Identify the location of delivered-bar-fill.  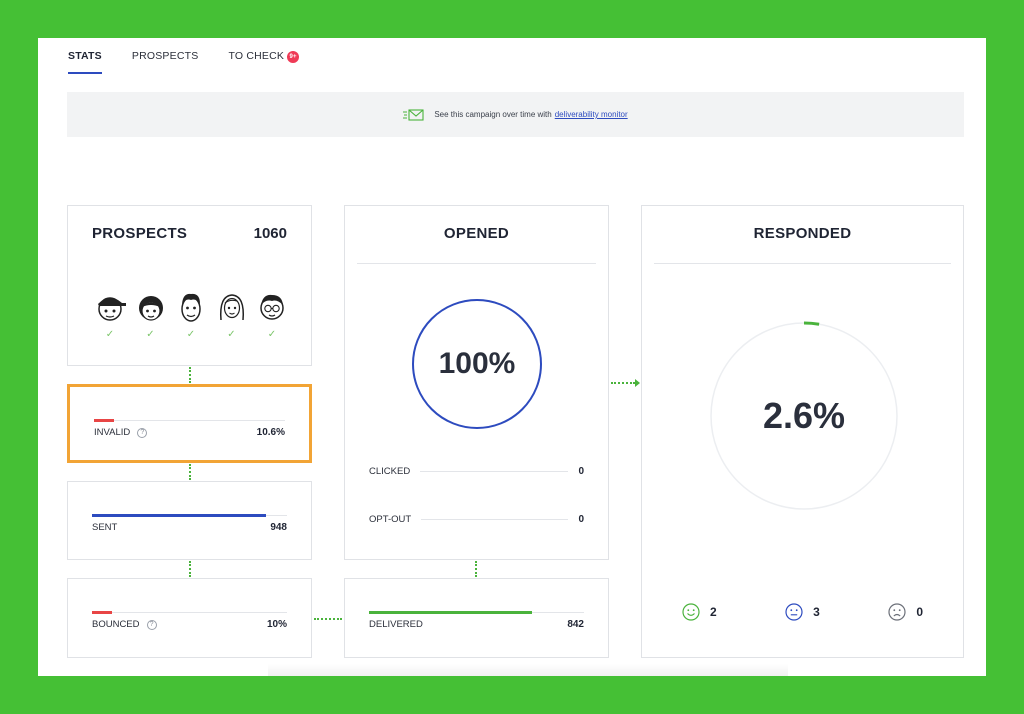
(451, 612).